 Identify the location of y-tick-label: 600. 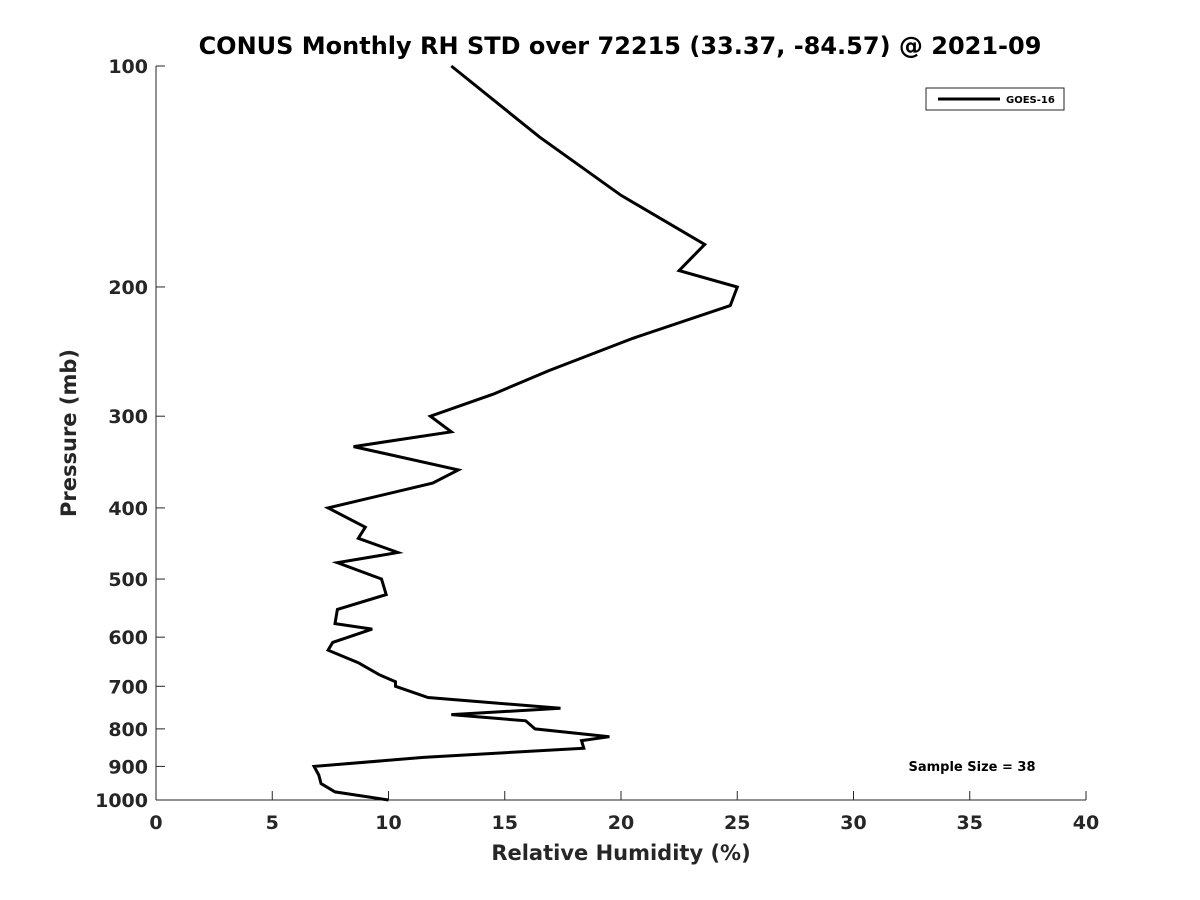
(128, 638).